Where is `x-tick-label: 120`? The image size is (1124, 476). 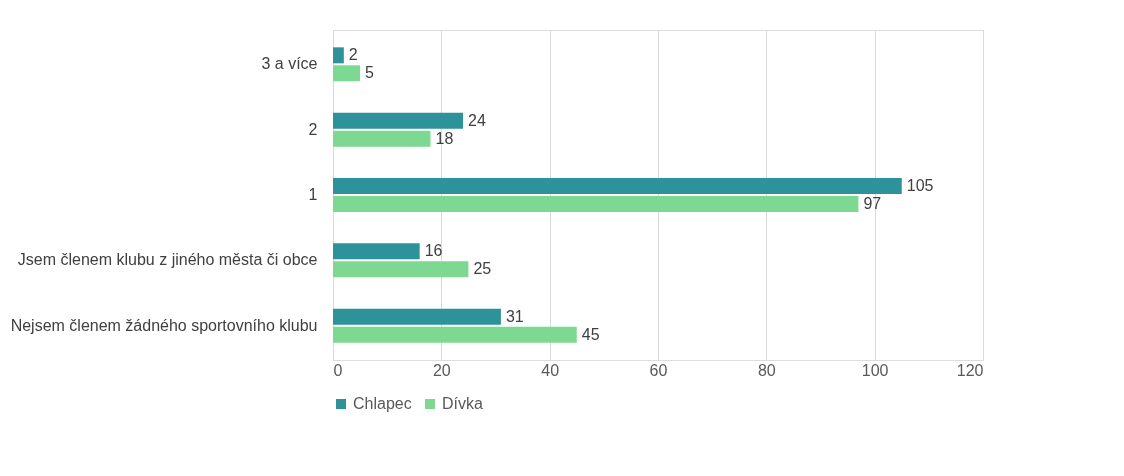 x-tick-label: 120 is located at coordinates (970, 370).